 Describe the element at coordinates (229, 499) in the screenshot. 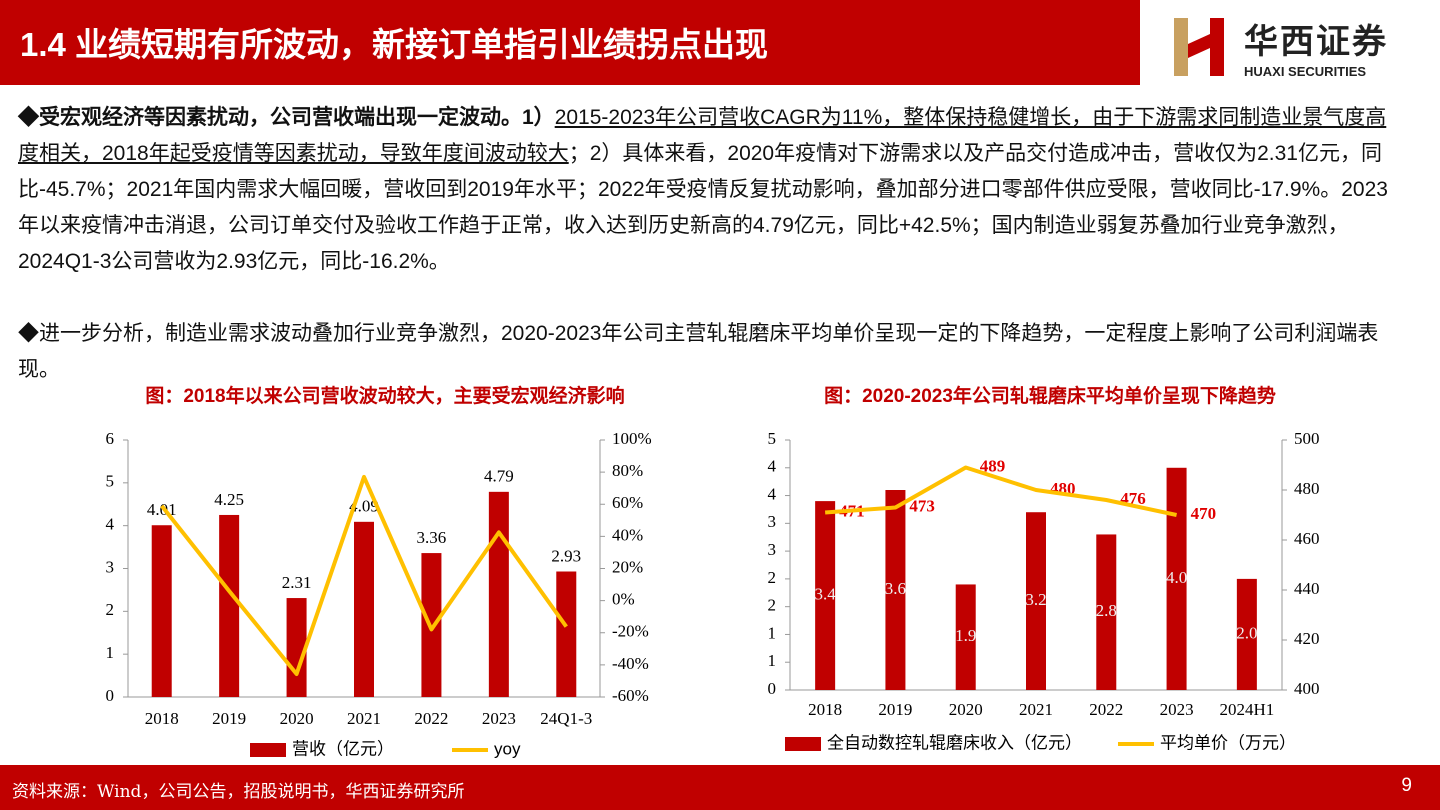

I see `data-label: 4.25` at that location.